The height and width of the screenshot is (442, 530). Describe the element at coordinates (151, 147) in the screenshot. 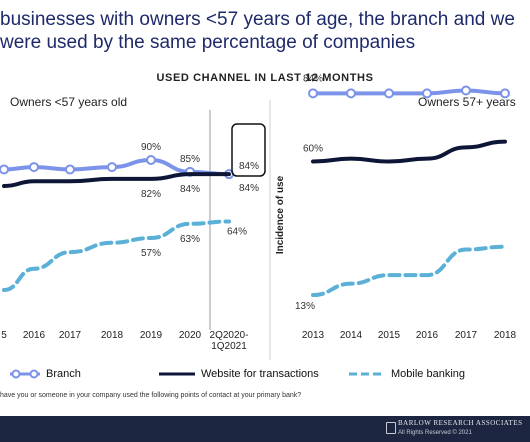

I see `data-label: 90%` at that location.